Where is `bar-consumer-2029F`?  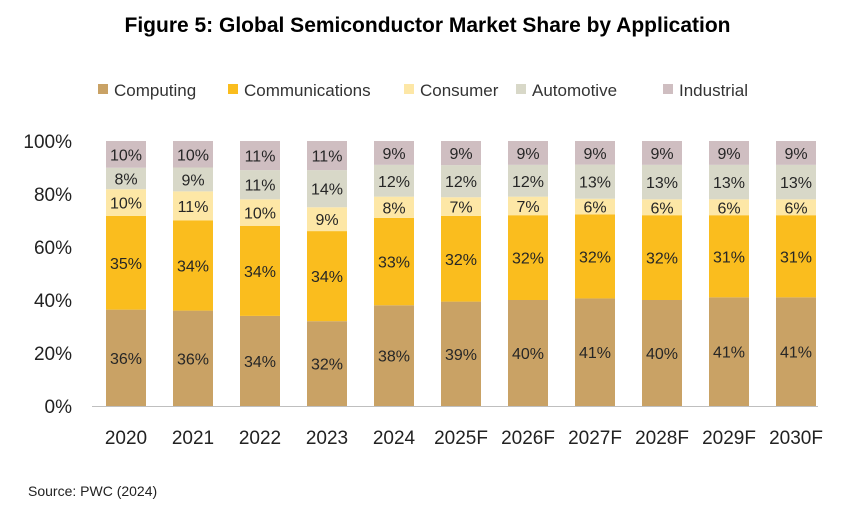 bar-consumer-2029F is located at coordinates (729, 207).